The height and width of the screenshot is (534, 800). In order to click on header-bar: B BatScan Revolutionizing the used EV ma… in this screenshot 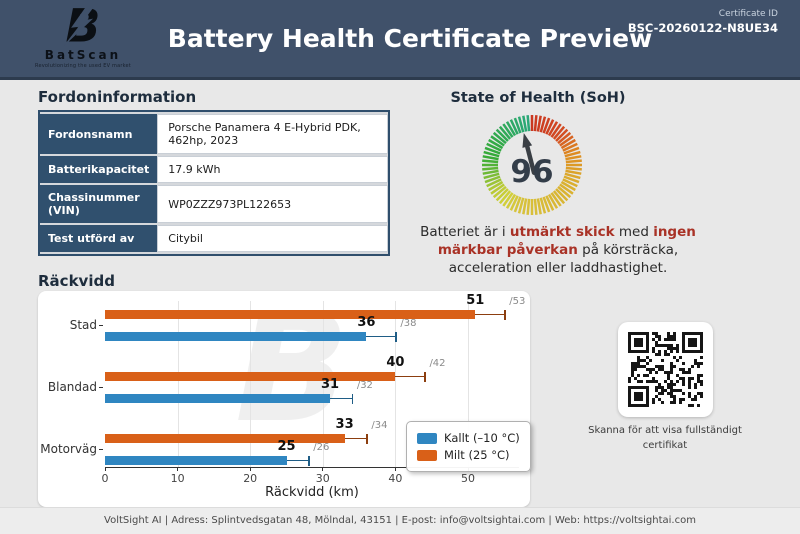, I will do `click(400, 40)`.